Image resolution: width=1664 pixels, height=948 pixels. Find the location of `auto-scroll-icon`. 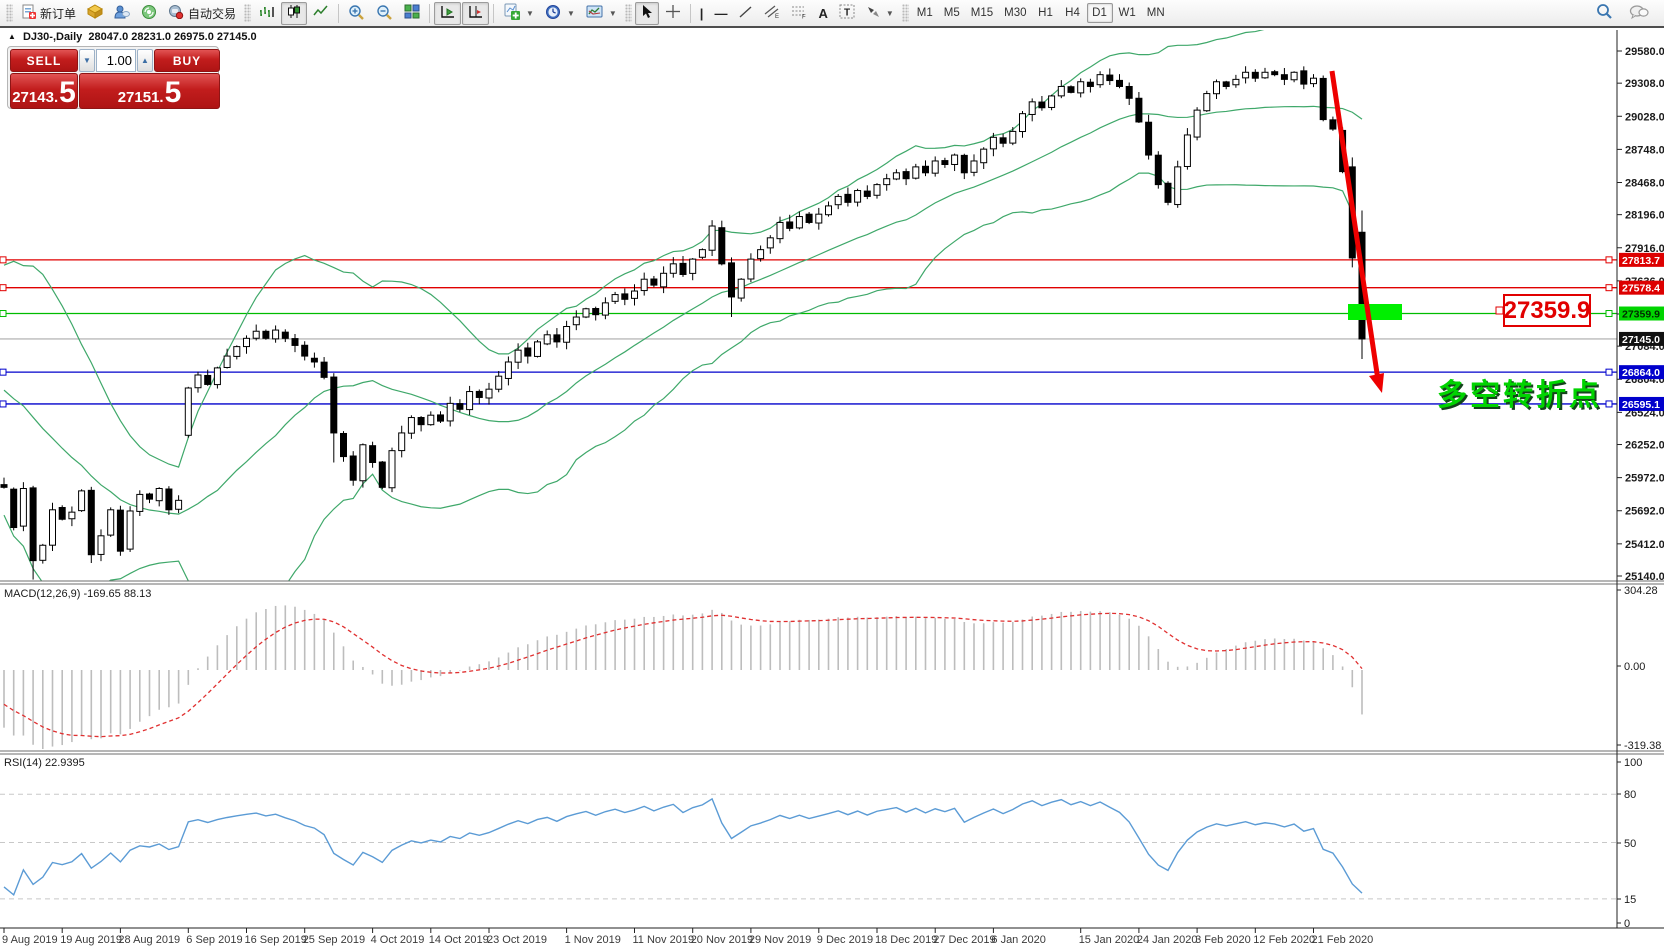

auto-scroll-icon is located at coordinates (447, 13).